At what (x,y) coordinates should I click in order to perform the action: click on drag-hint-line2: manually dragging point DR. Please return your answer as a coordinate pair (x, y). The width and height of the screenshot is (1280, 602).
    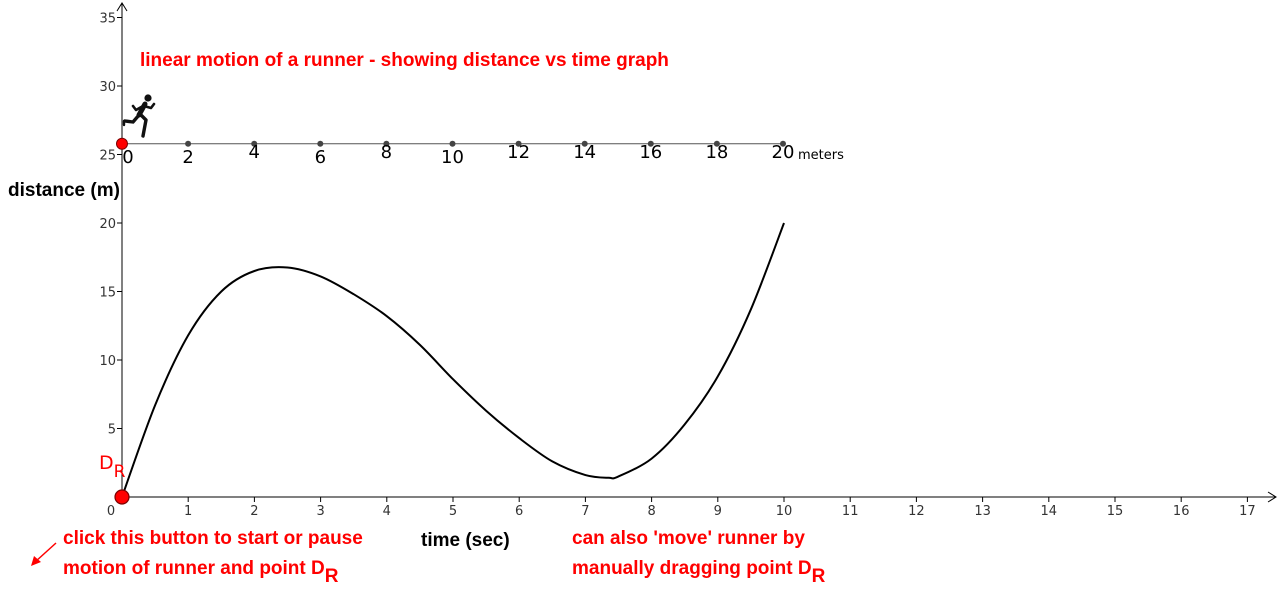
    Looking at the image, I should click on (699, 572).